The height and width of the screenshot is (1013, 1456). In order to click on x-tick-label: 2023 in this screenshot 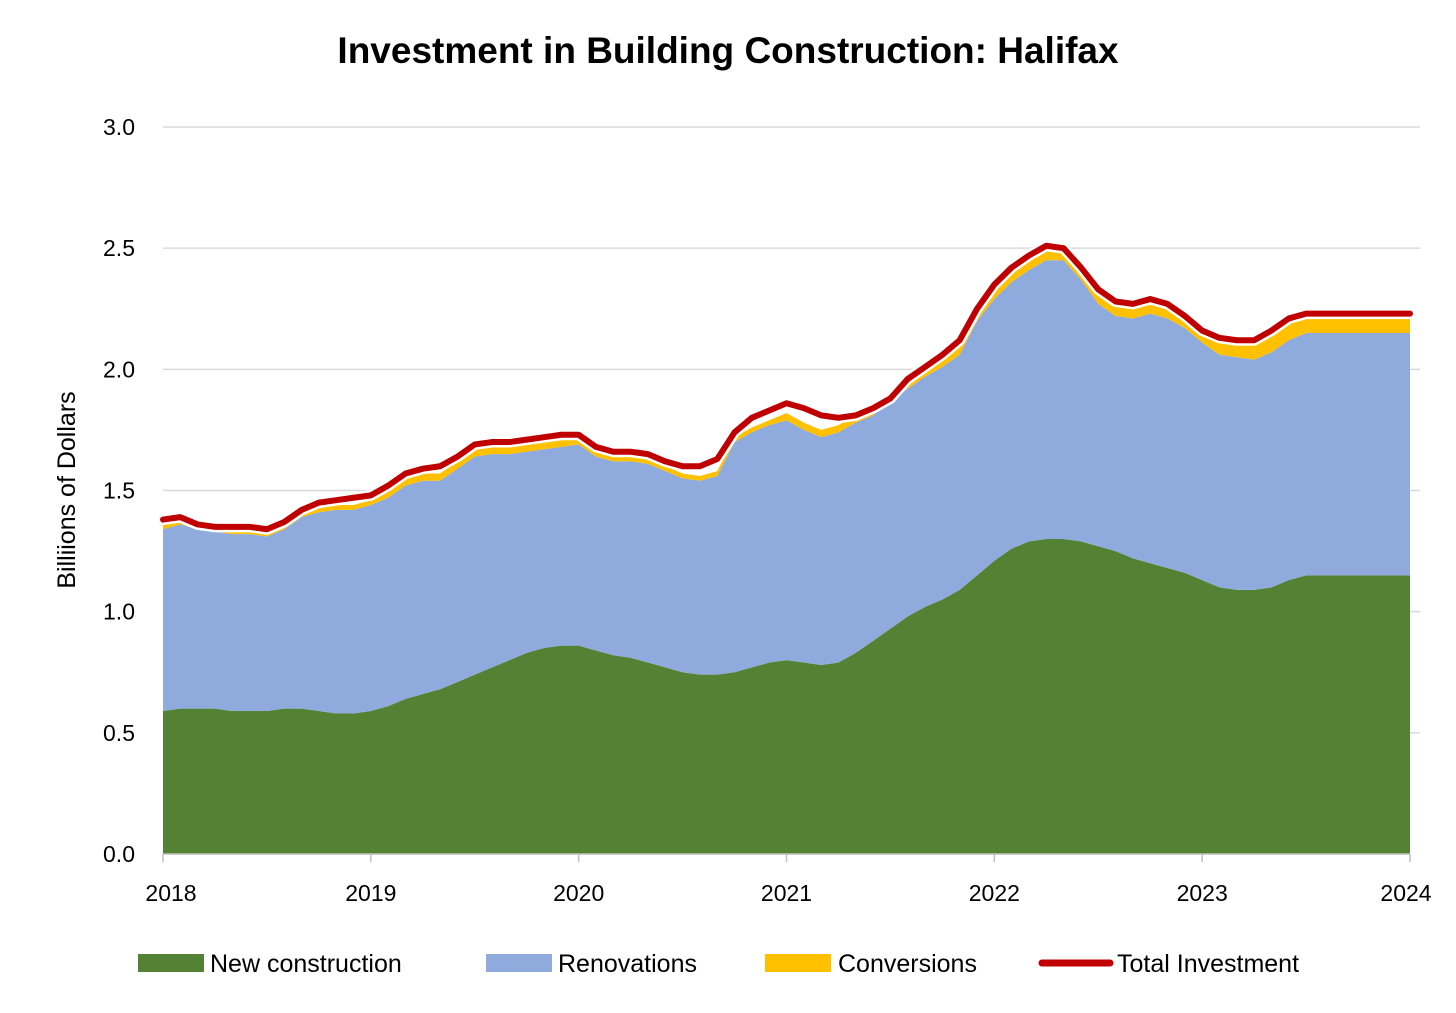, I will do `click(1202, 893)`.